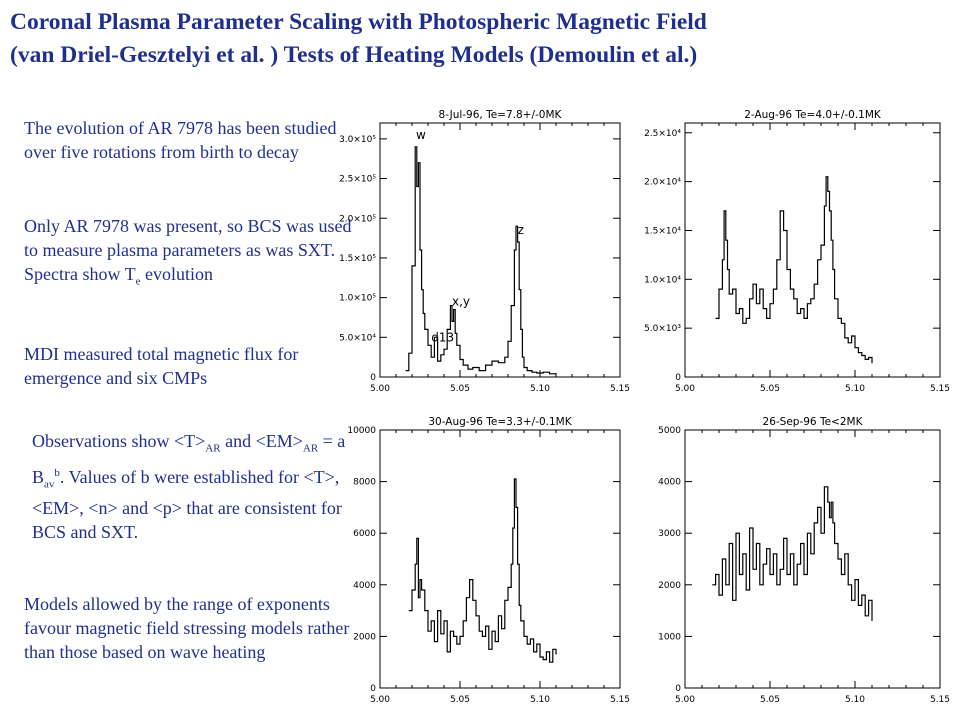 The height and width of the screenshot is (720, 960). What do you see at coordinates (310, 448) in the screenshot?
I see `obs-sub-2: AR` at bounding box center [310, 448].